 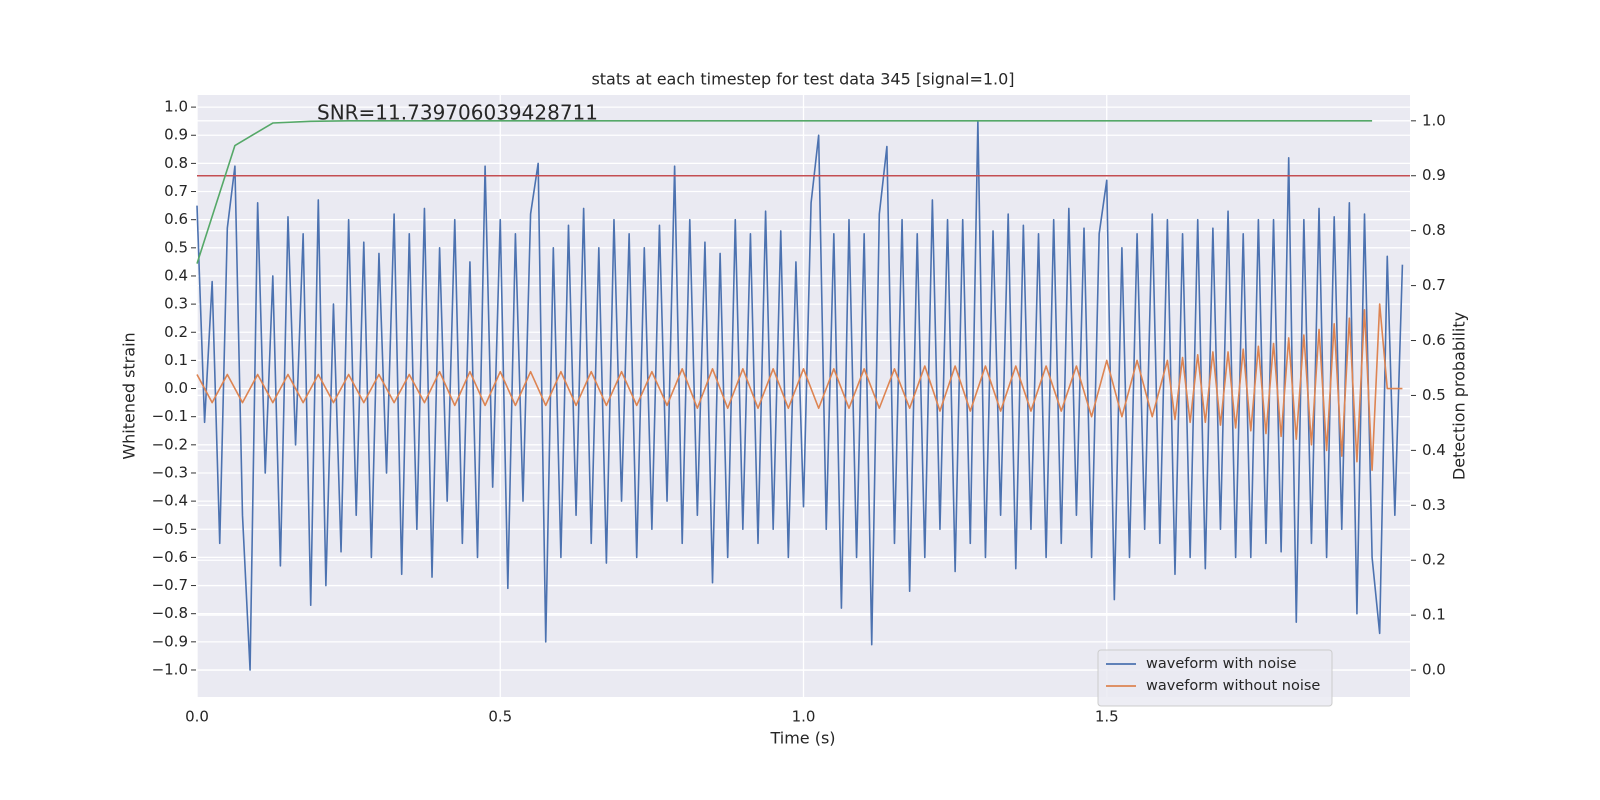 I want to click on y2-tick-label: 1.0, so click(x=1434, y=120).